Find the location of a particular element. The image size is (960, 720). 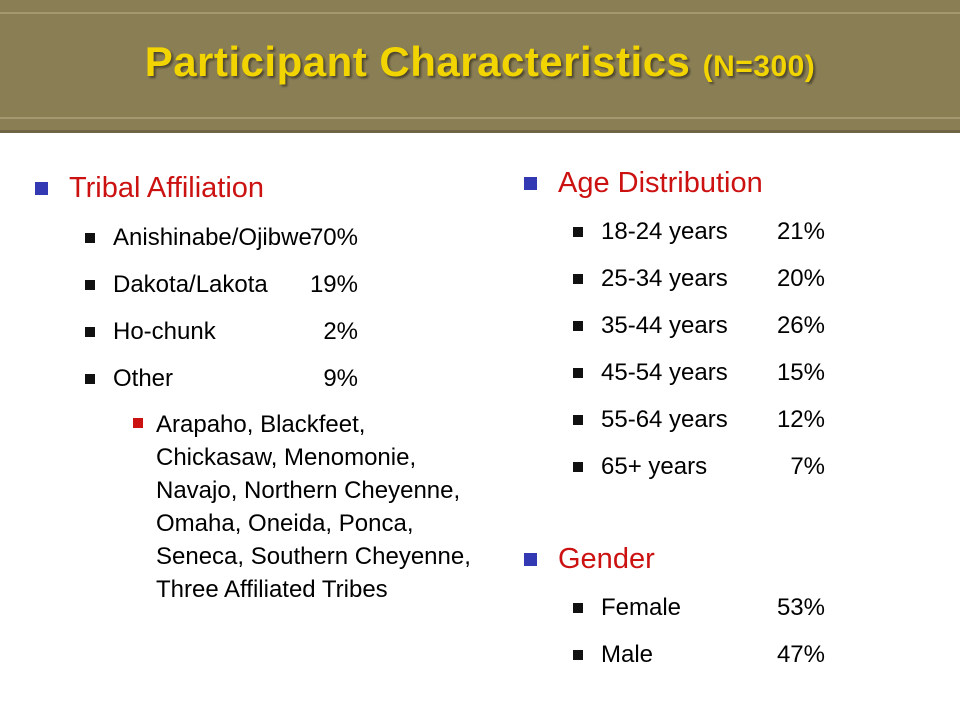

item-value: 26% is located at coordinates (800, 325).